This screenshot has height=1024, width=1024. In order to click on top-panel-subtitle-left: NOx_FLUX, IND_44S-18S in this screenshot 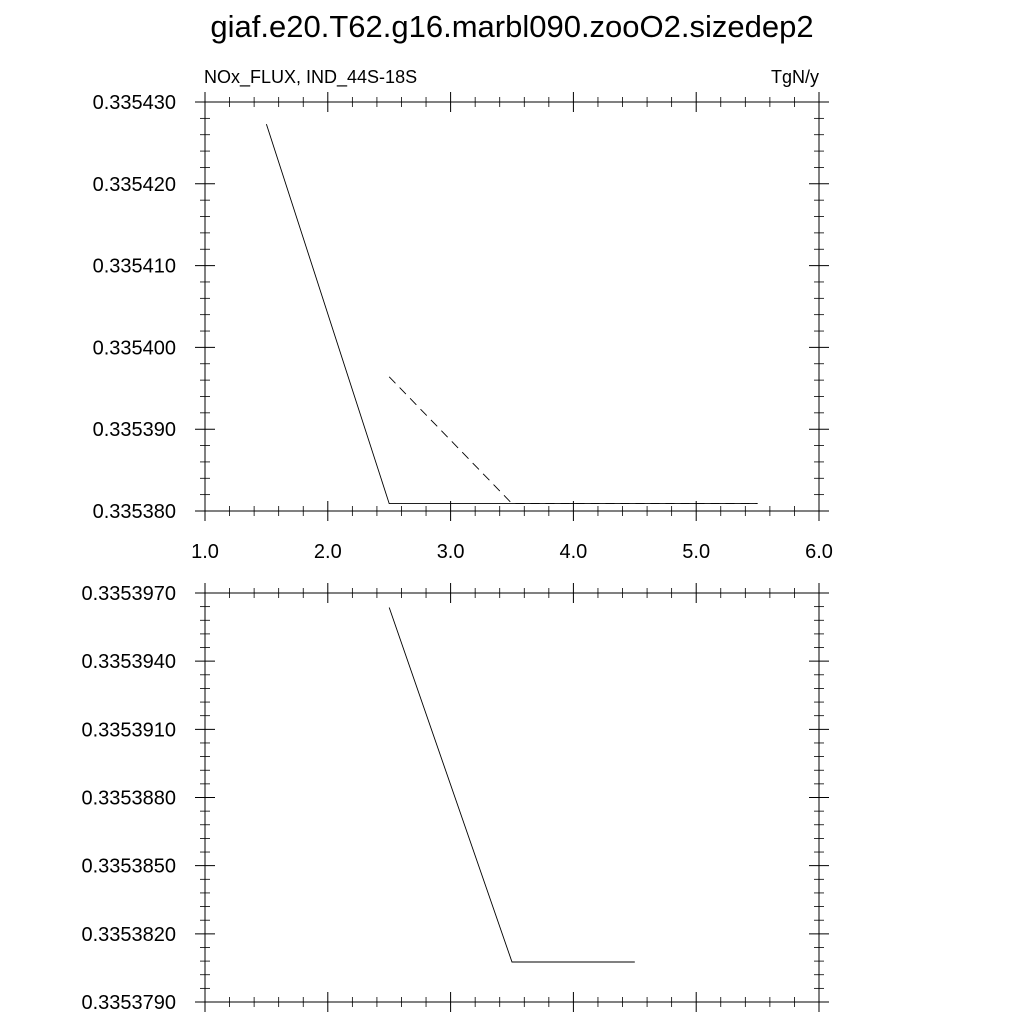, I will do `click(310, 77)`.